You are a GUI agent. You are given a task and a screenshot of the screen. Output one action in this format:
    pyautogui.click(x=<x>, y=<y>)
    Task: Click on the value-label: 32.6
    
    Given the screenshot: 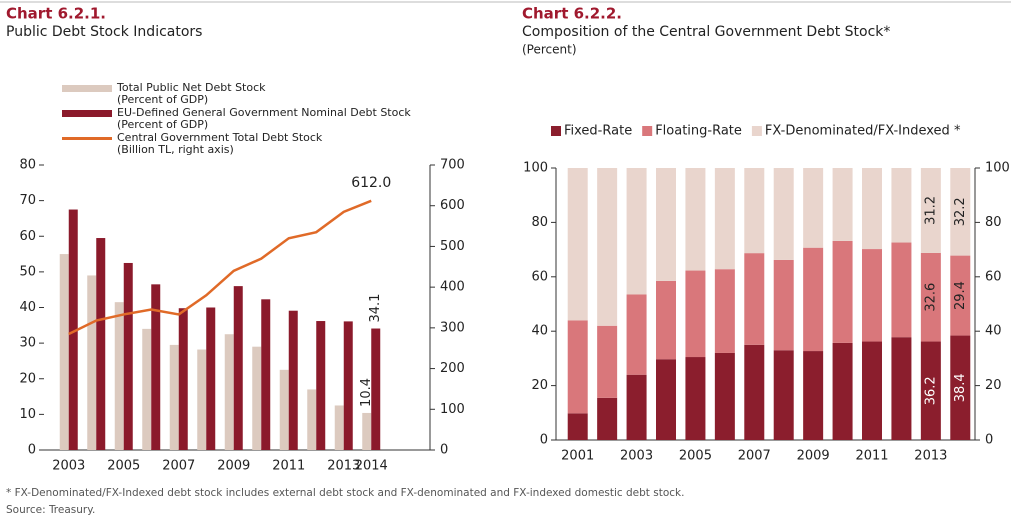 What is the action you would take?
    pyautogui.click(x=930, y=297)
    